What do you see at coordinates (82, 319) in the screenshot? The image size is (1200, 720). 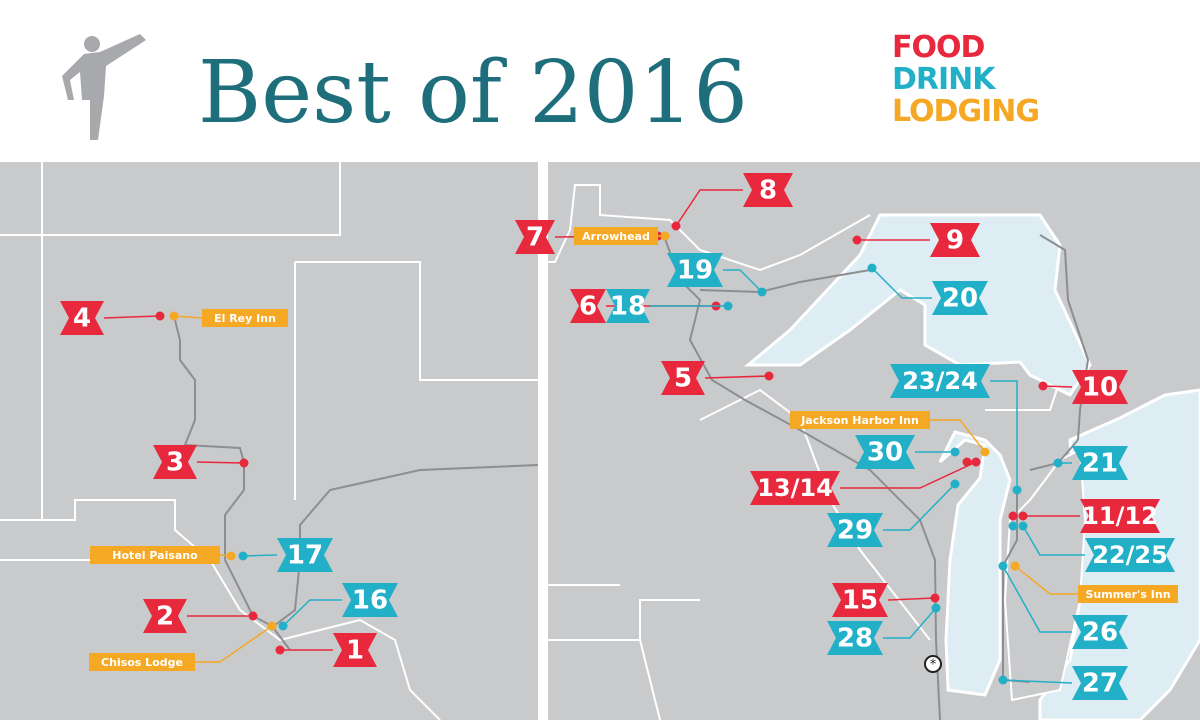 I see `marker-label: 4` at bounding box center [82, 319].